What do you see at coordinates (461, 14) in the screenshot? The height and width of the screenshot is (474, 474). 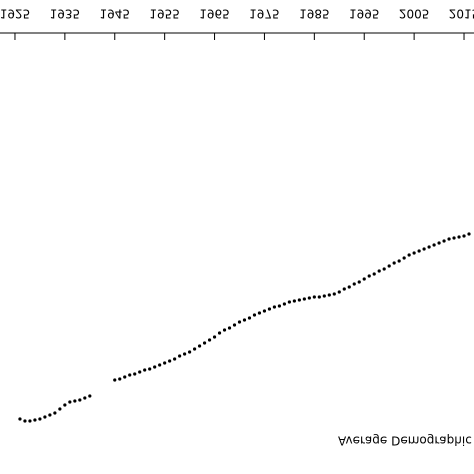 I see `x-tick-label: 2015` at bounding box center [461, 14].